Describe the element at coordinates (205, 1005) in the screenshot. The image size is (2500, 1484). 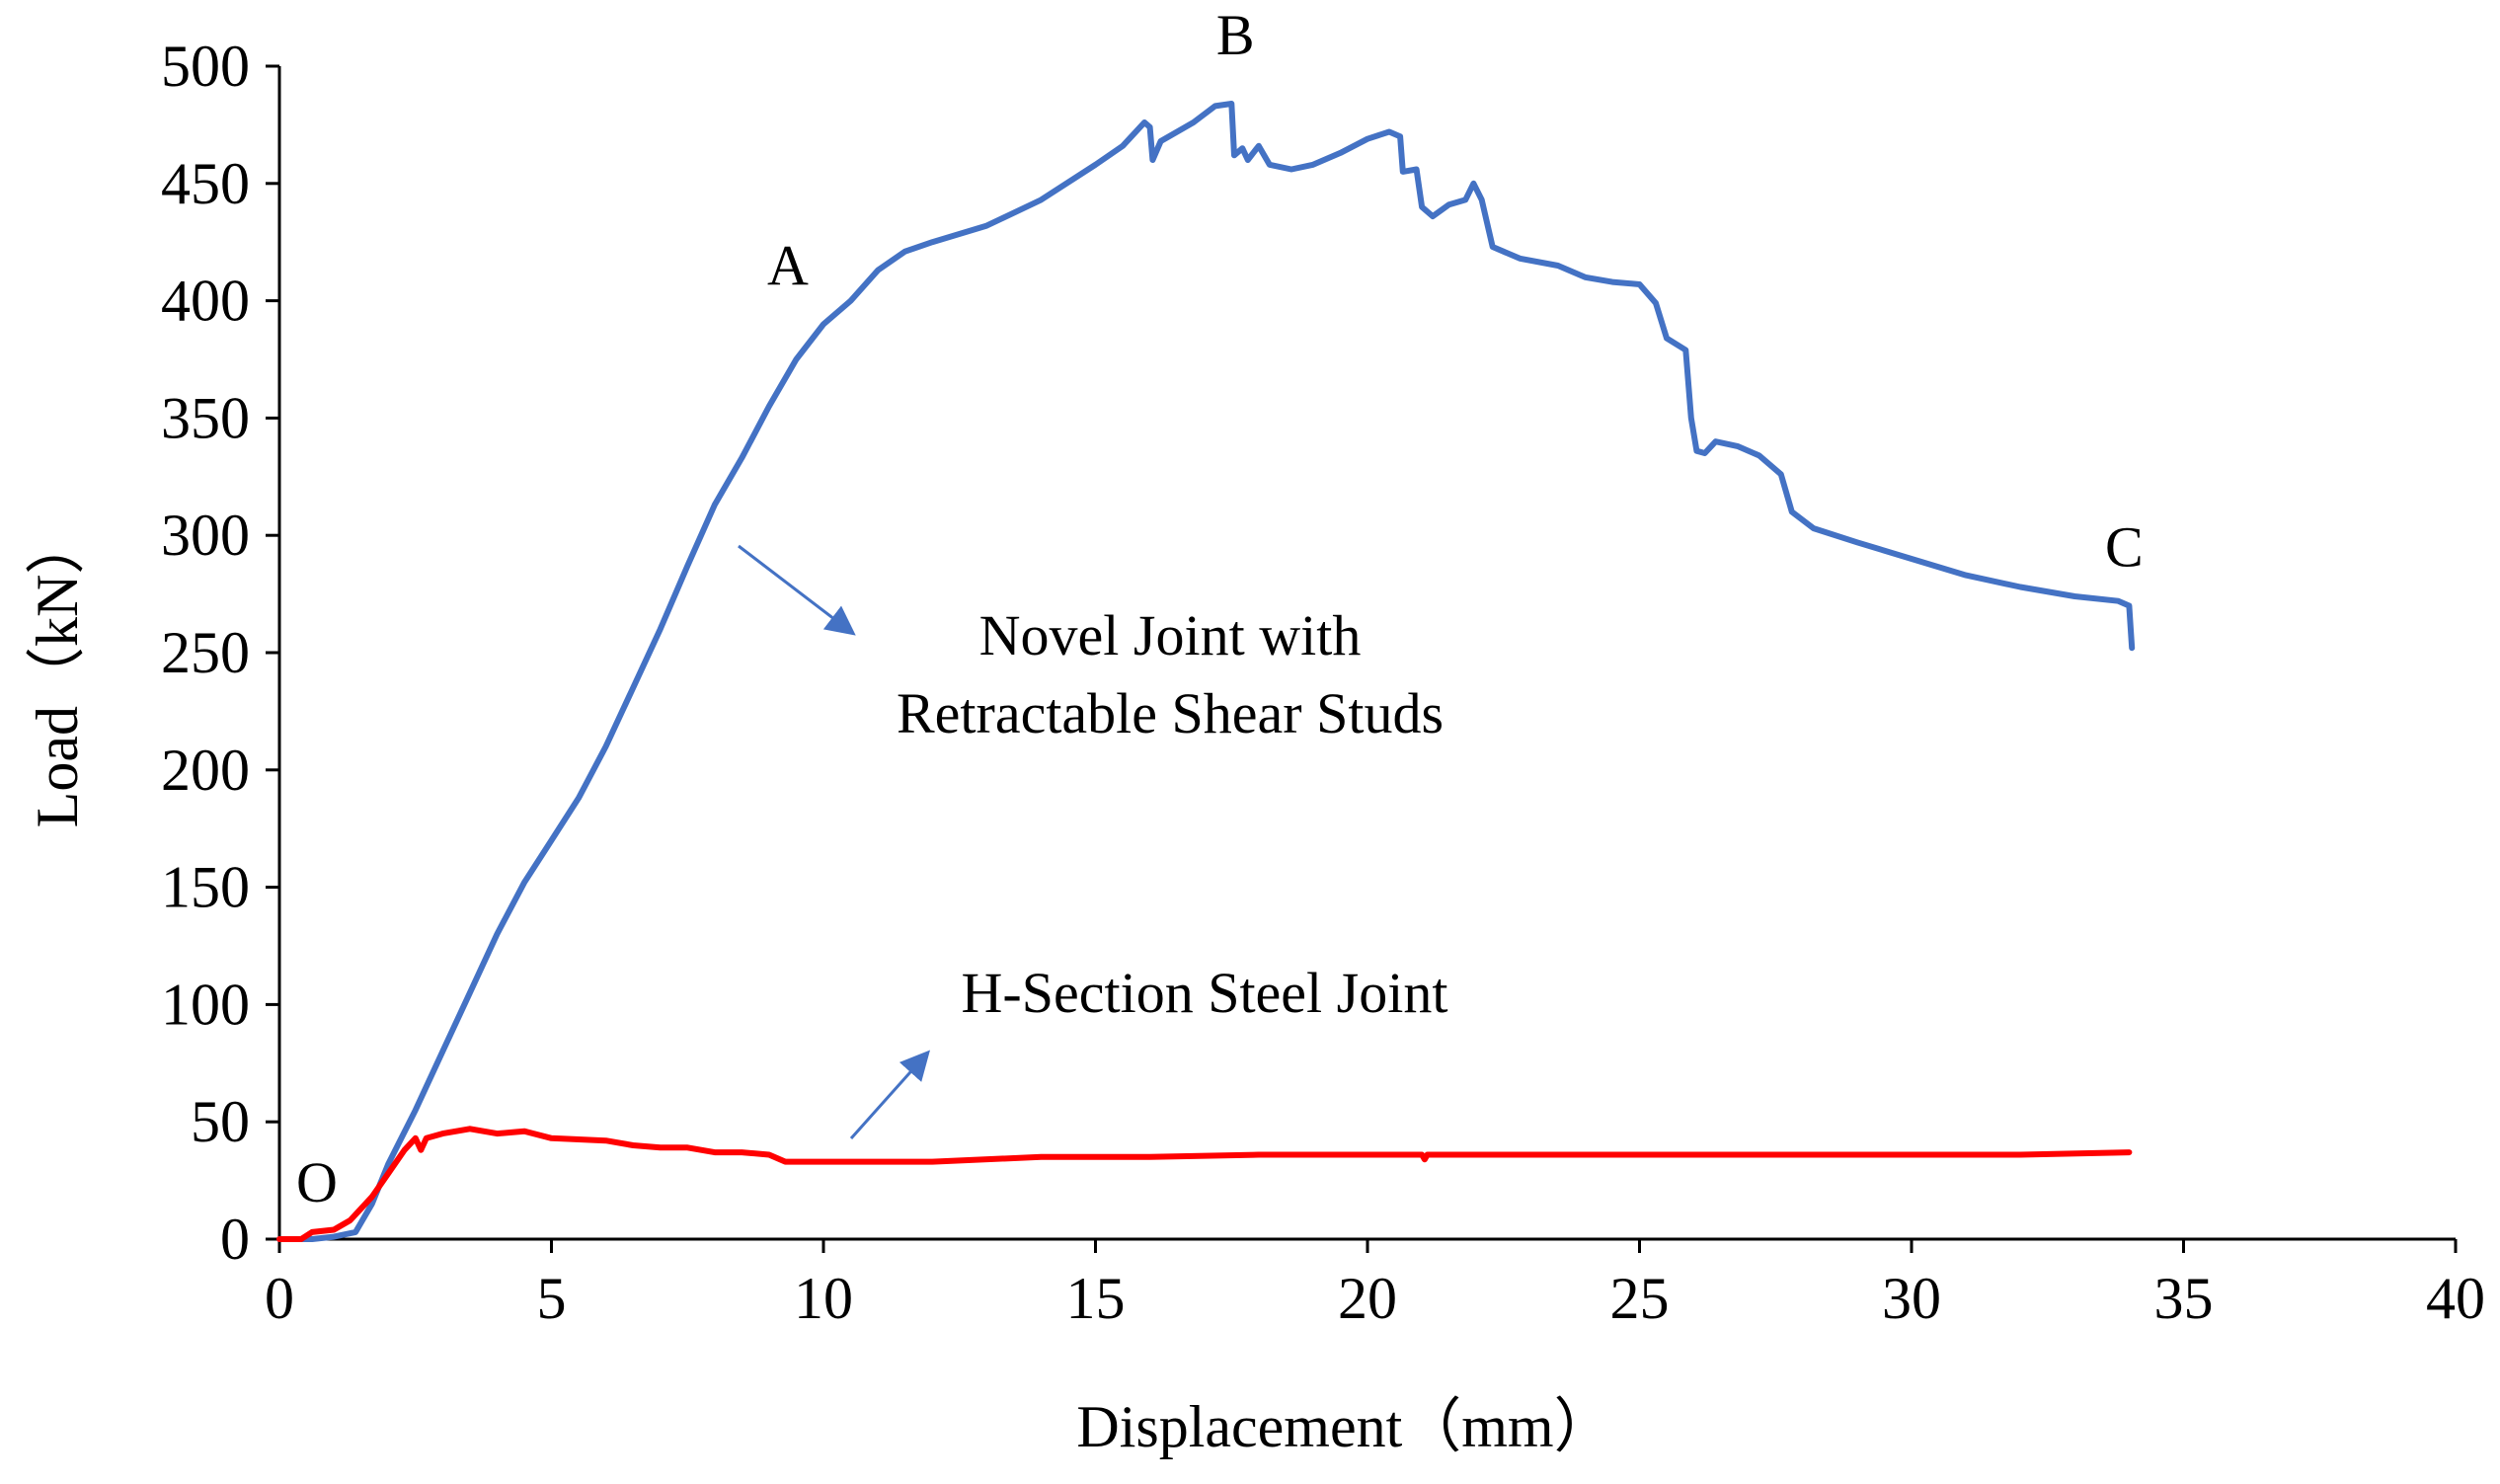
I see `y-tick-label: 100` at that location.